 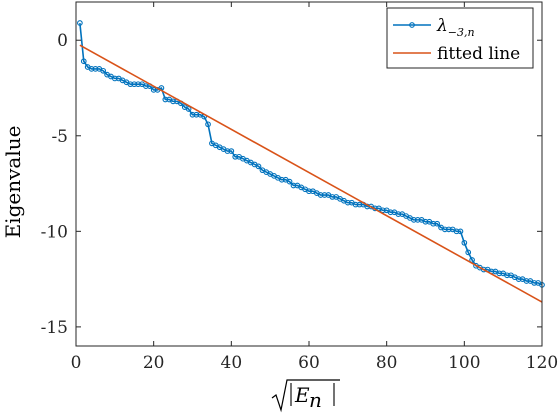 What do you see at coordinates (464, 363) in the screenshot?
I see `x-tick-label: 100` at bounding box center [464, 363].